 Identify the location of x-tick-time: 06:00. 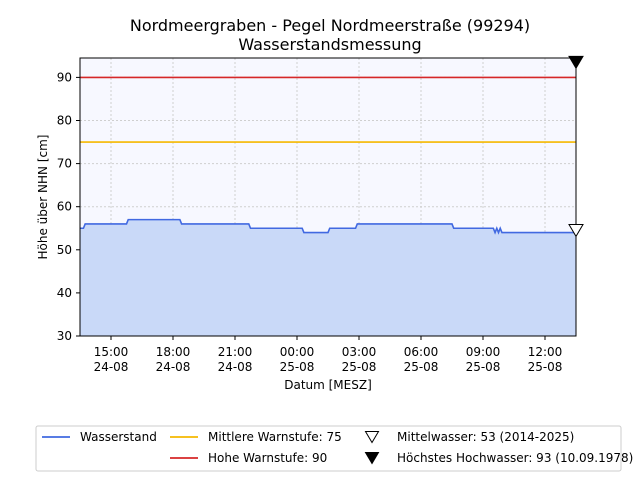
(421, 352).